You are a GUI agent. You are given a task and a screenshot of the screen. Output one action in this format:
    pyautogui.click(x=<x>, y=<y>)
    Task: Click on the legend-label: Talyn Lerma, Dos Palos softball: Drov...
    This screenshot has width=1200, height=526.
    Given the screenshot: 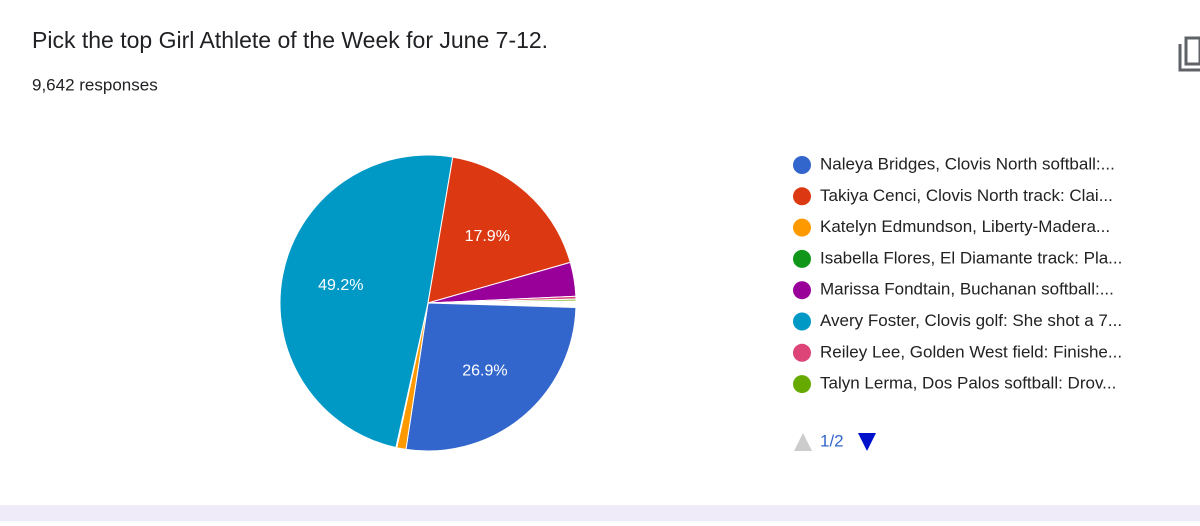 What is the action you would take?
    pyautogui.click(x=968, y=383)
    